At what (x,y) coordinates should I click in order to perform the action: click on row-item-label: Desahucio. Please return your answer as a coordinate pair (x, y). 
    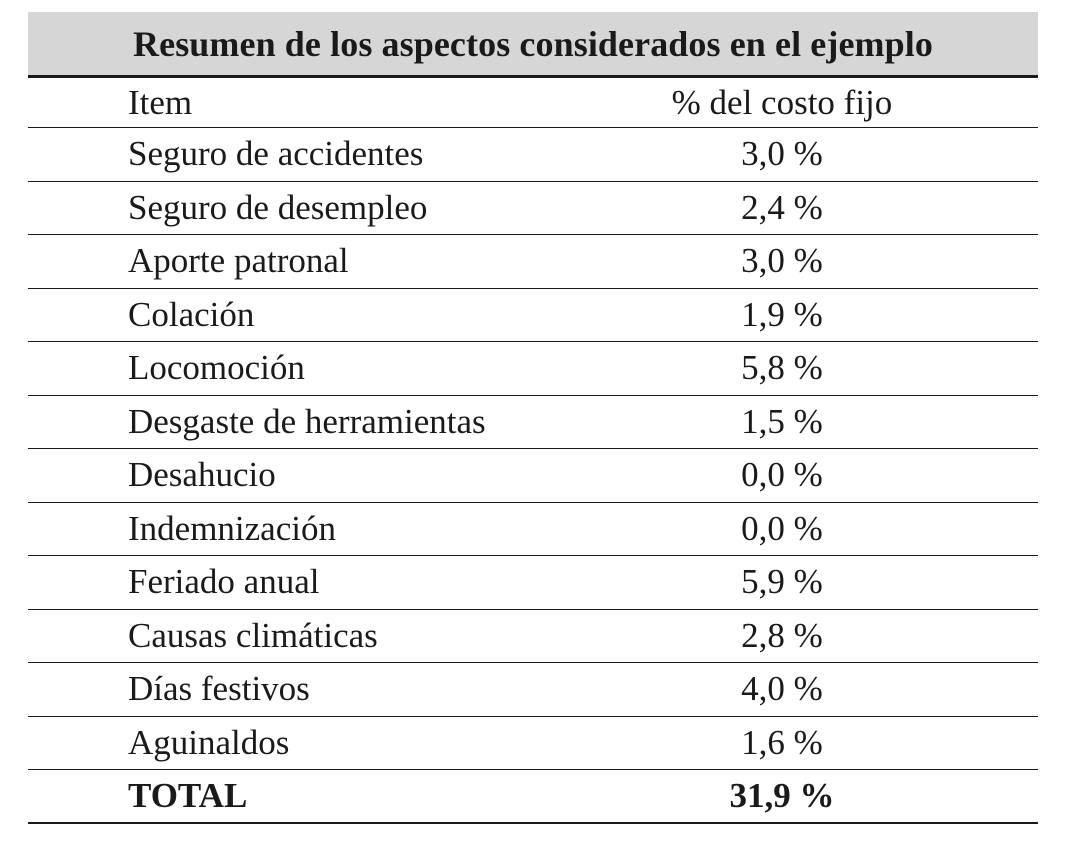
    Looking at the image, I should click on (202, 475).